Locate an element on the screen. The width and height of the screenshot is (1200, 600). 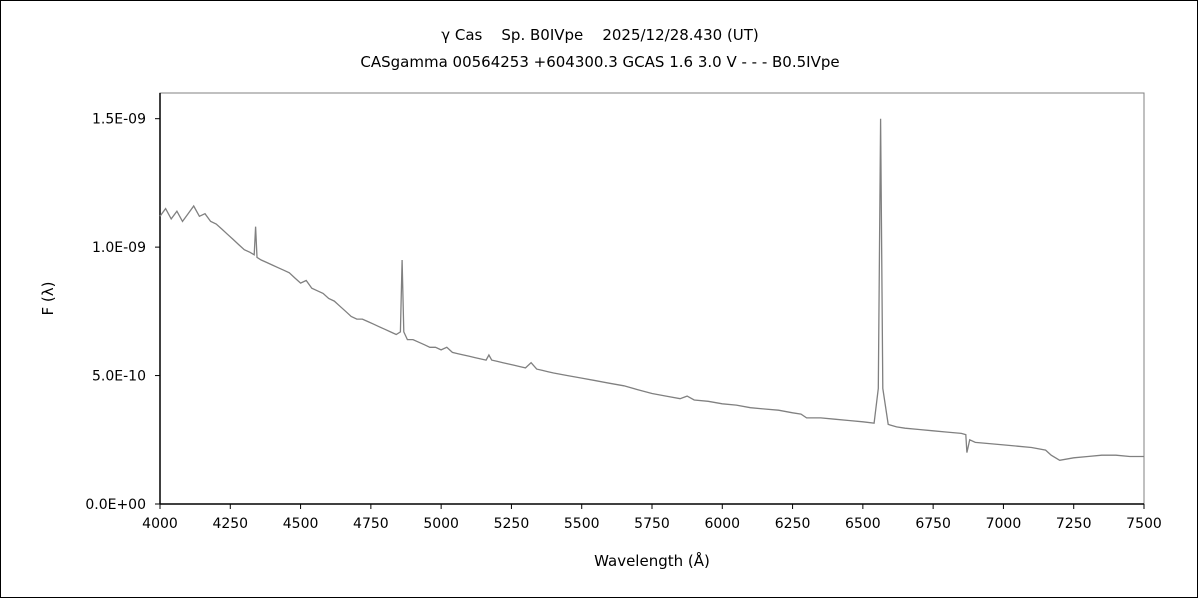
y-tick-label: 0.0E+00 is located at coordinates (115, 505).